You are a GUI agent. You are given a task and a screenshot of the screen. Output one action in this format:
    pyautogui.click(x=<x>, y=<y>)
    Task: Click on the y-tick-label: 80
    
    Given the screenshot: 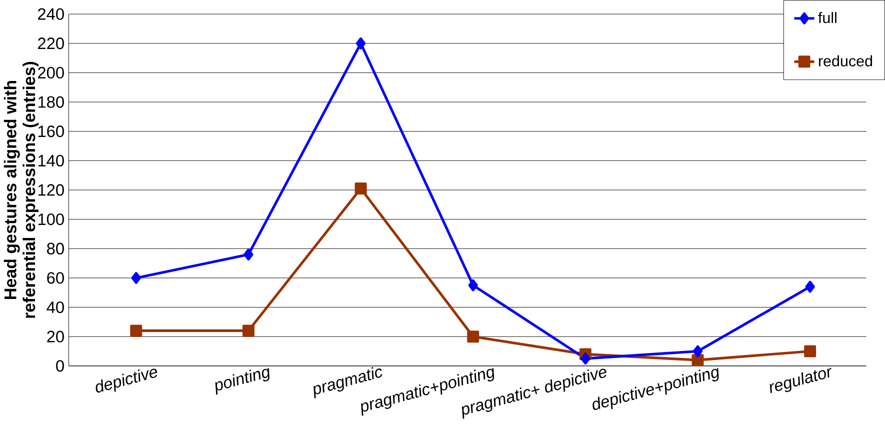 What is the action you would take?
    pyautogui.click(x=55, y=249)
    